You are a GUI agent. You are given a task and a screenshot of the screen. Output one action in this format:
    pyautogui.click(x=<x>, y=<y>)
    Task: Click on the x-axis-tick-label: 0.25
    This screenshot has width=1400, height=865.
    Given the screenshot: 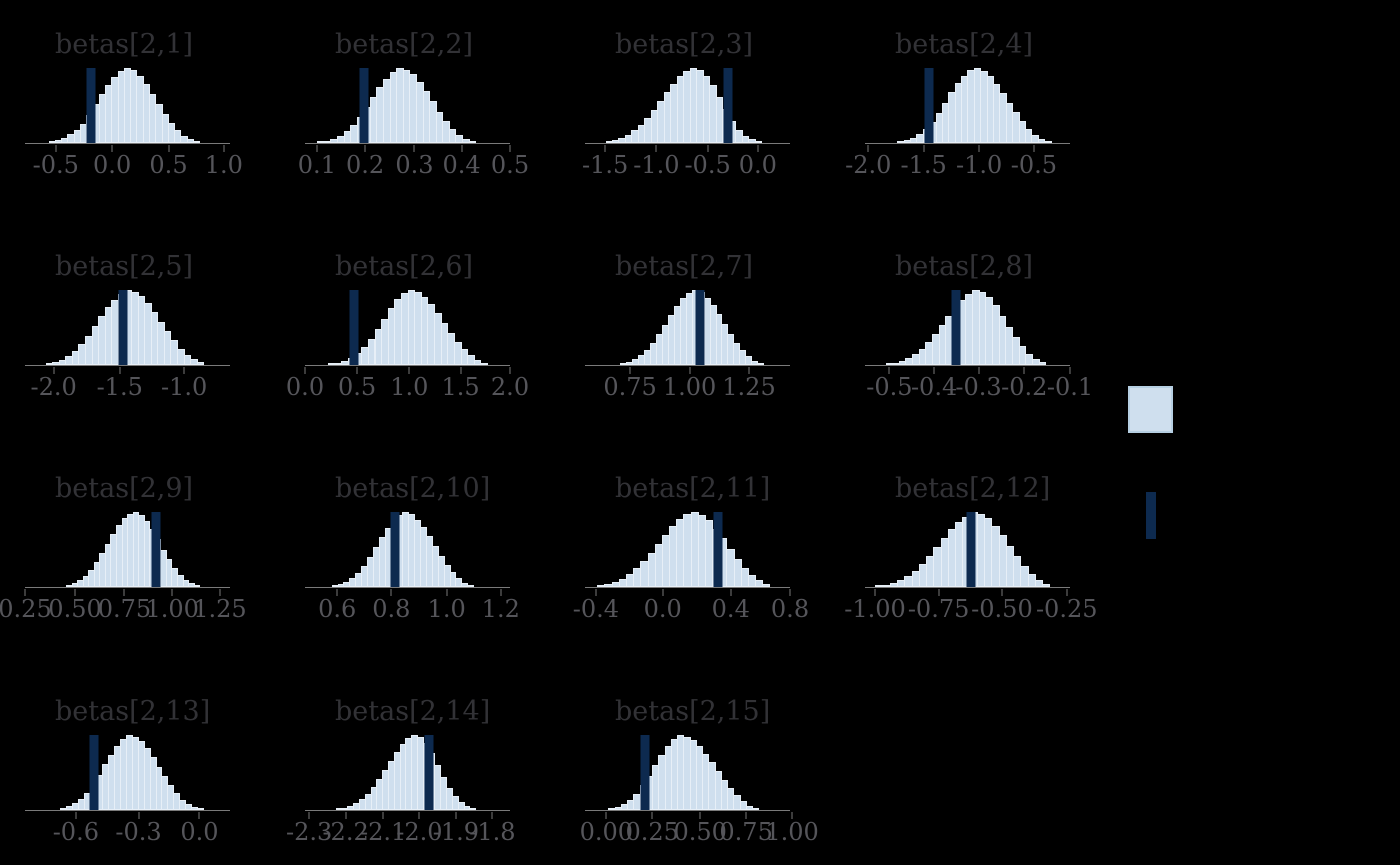 What is the action you would take?
    pyautogui.click(x=26, y=609)
    